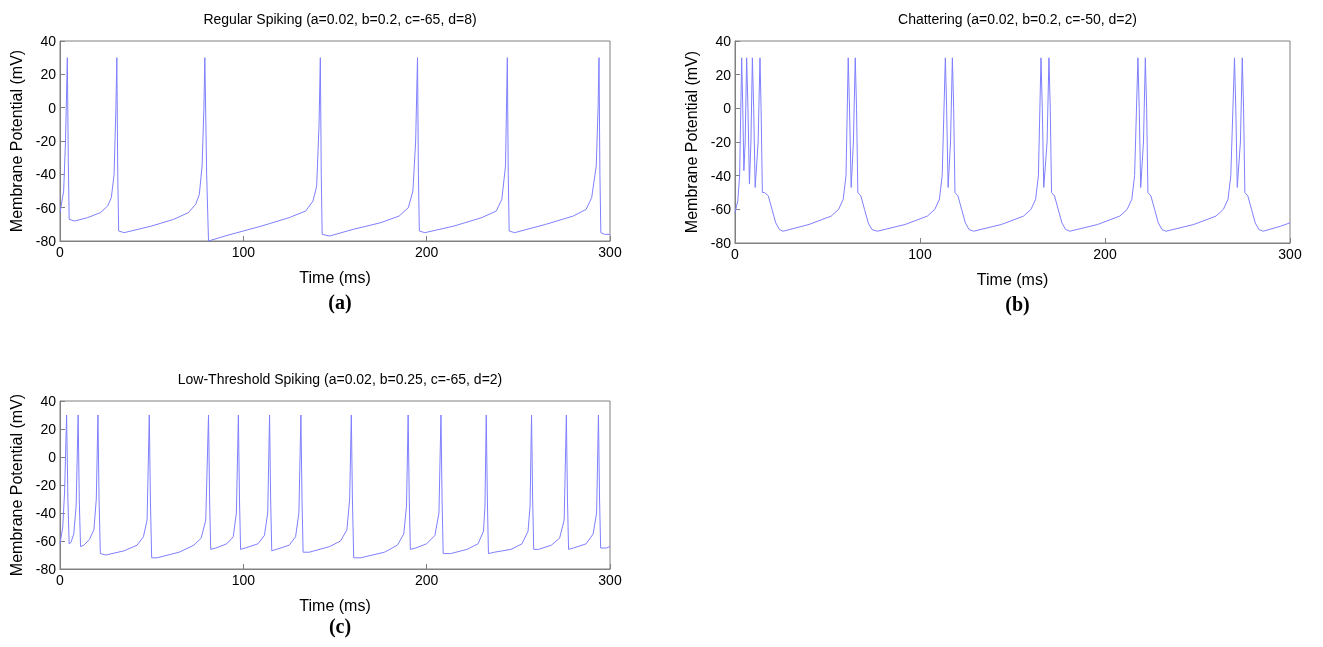  I want to click on text: (c), so click(340, 626).